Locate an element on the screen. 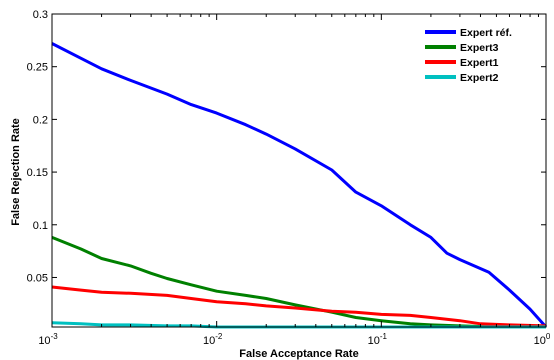  x-tick-label: 10⁰ is located at coordinates (542, 339).